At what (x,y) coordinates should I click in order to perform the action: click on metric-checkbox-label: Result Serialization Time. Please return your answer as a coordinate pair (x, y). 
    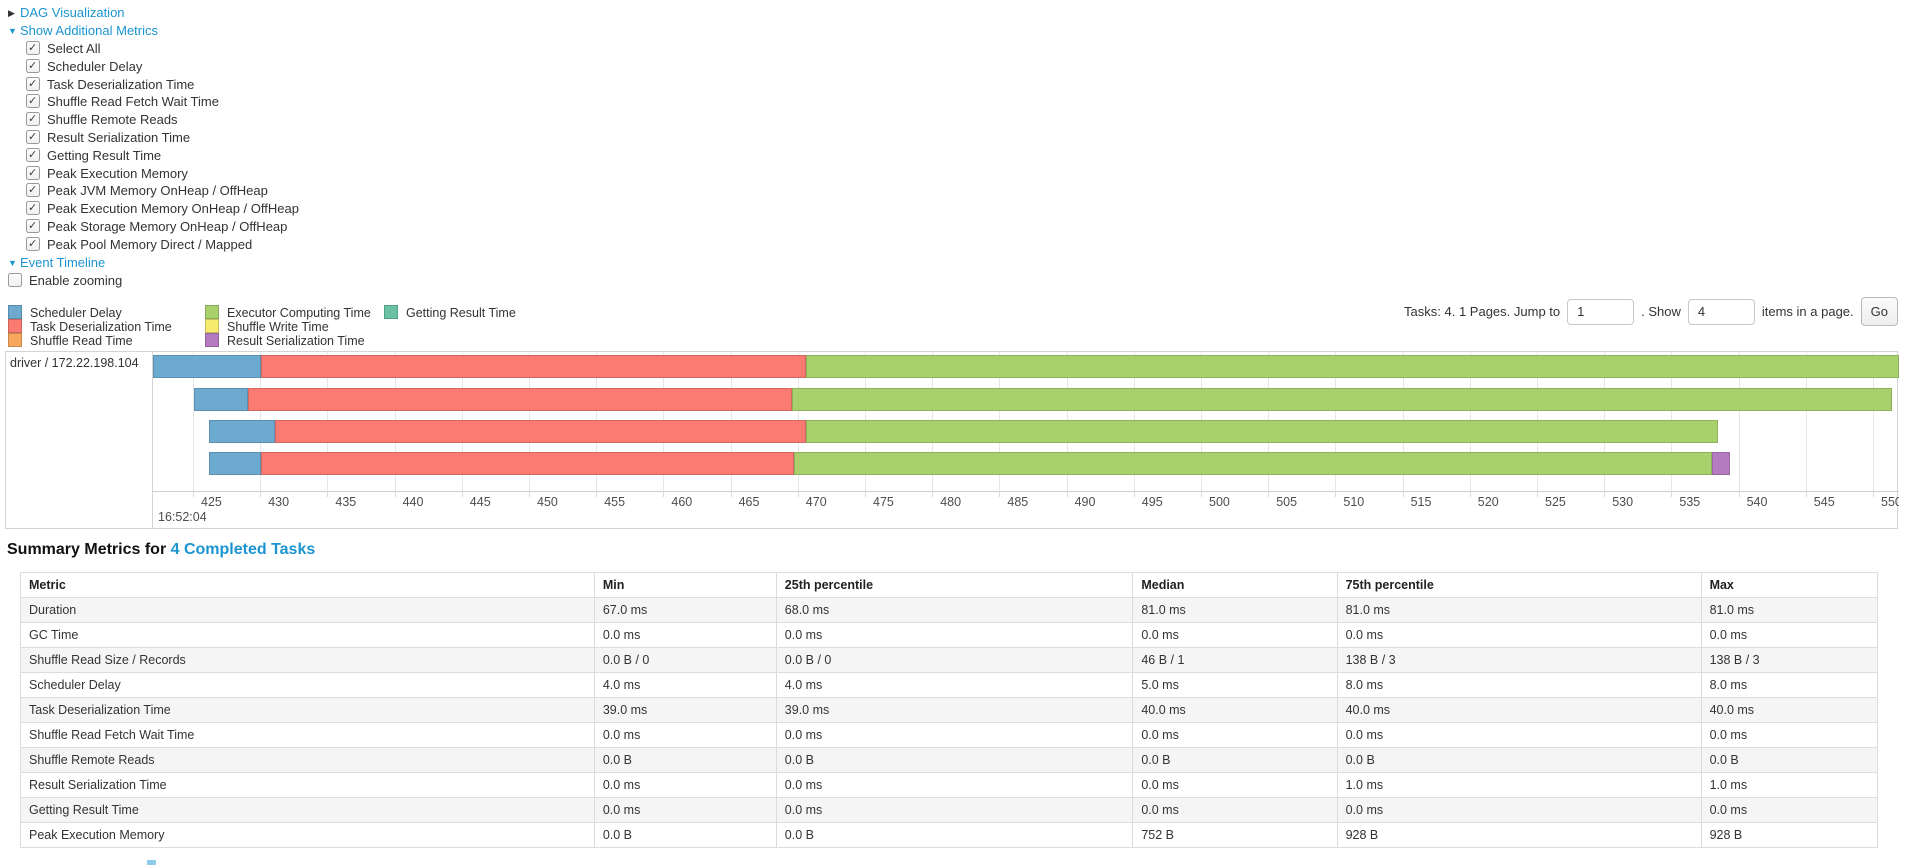
    Looking at the image, I should click on (119, 137).